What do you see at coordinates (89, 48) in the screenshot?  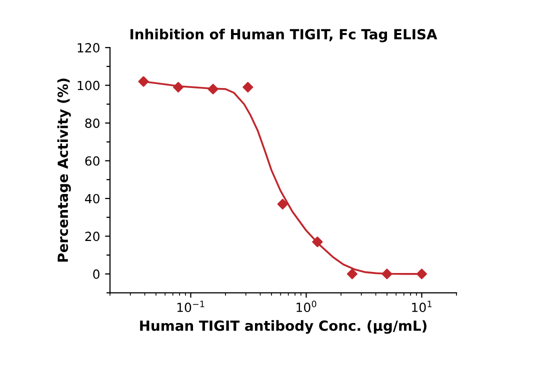 I see `y-tick-label: 120` at bounding box center [89, 48].